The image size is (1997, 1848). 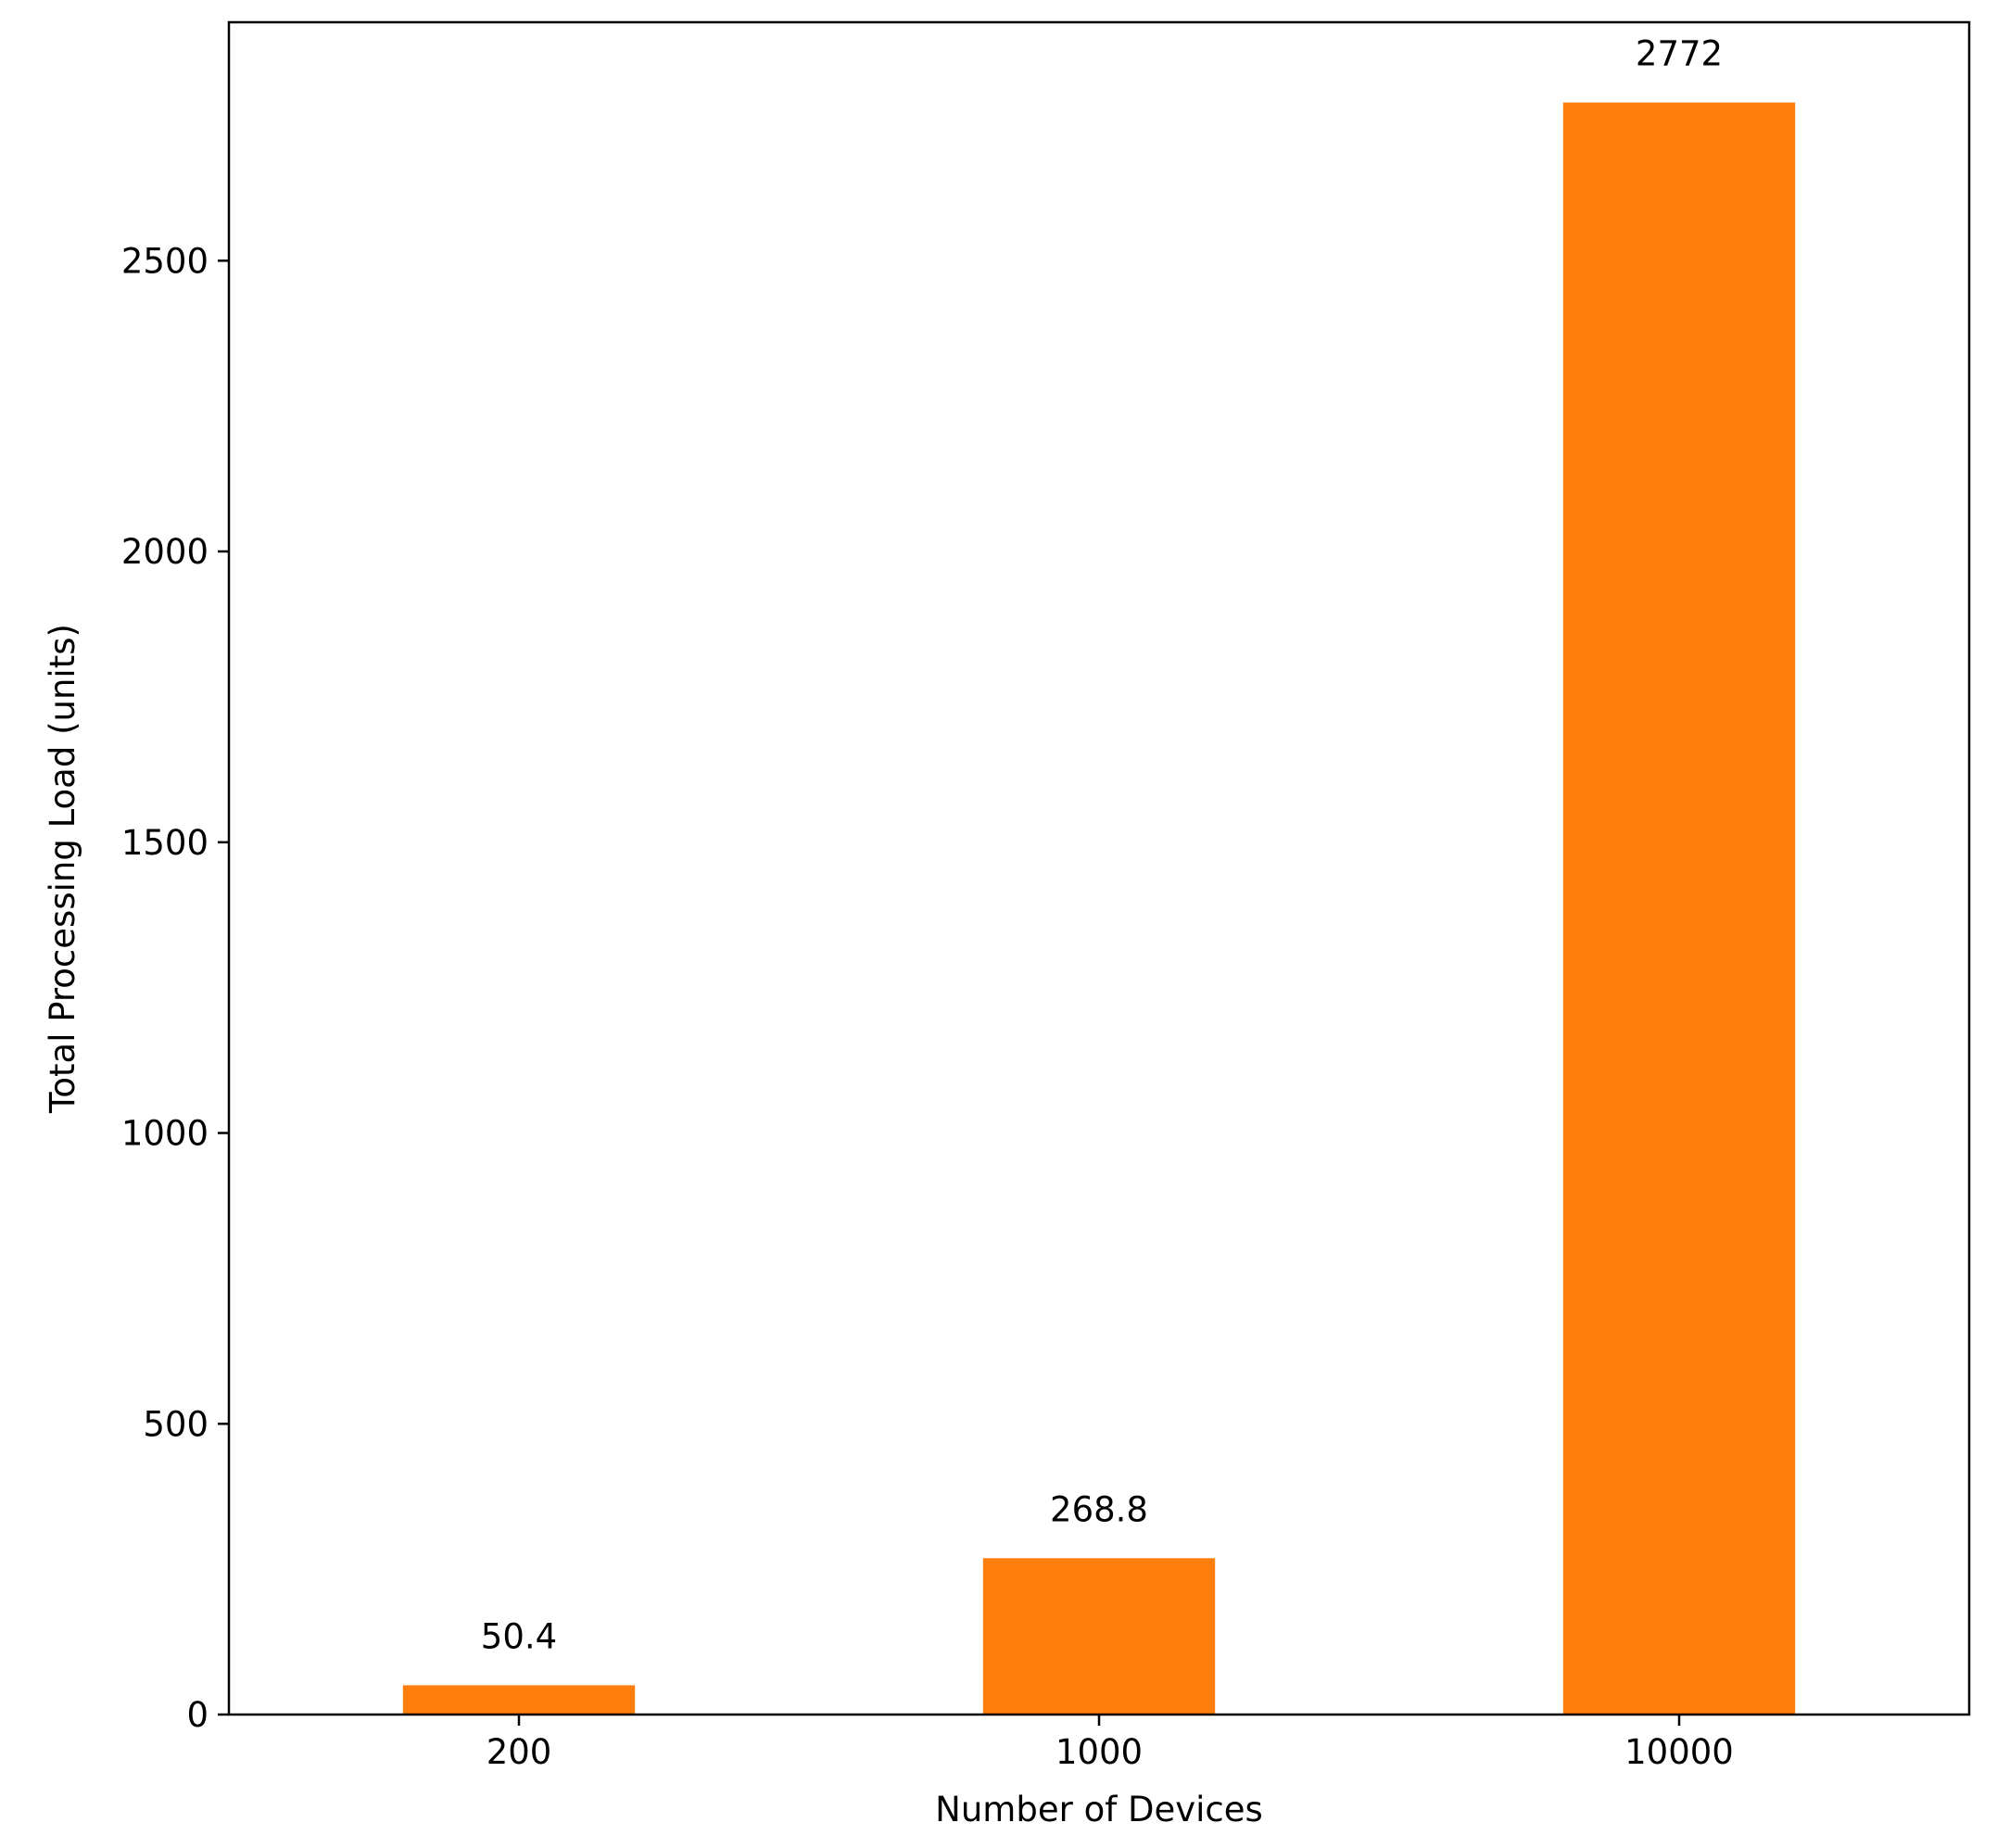 What do you see at coordinates (165, 261) in the screenshot?
I see `y-tick-label-2500: 2500` at bounding box center [165, 261].